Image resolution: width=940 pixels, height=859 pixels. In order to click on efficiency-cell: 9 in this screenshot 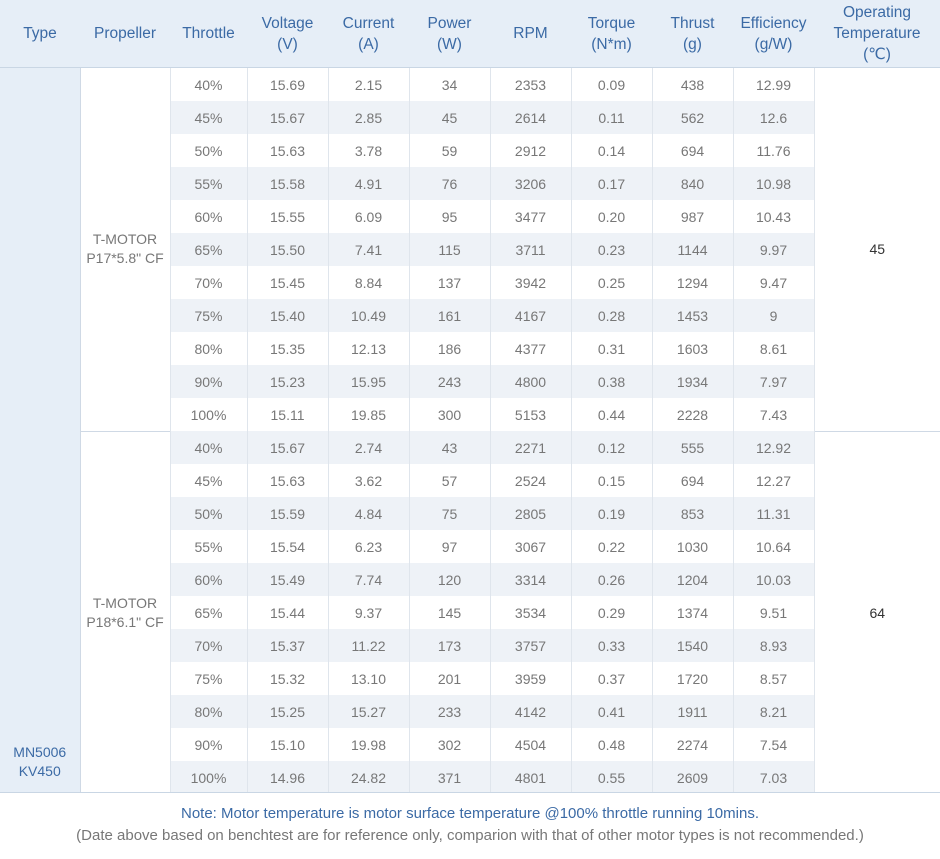, I will do `click(774, 315)`.